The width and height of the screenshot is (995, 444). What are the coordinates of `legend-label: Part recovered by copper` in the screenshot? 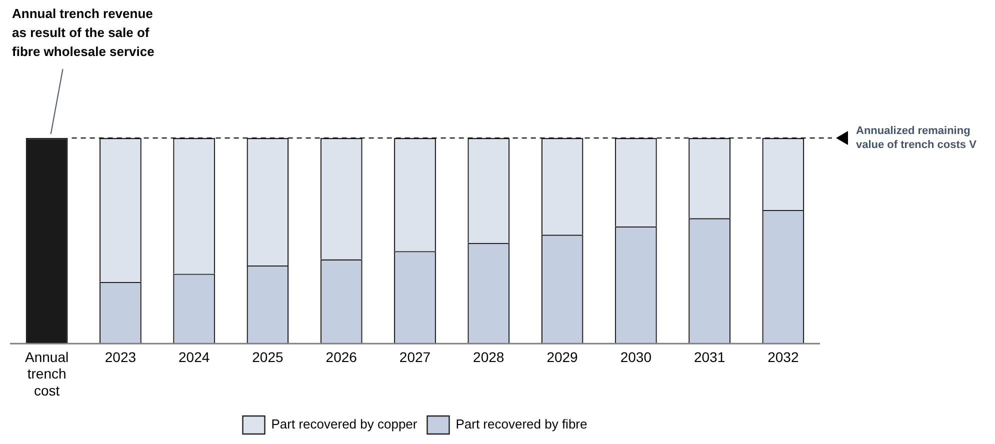 It's located at (344, 424).